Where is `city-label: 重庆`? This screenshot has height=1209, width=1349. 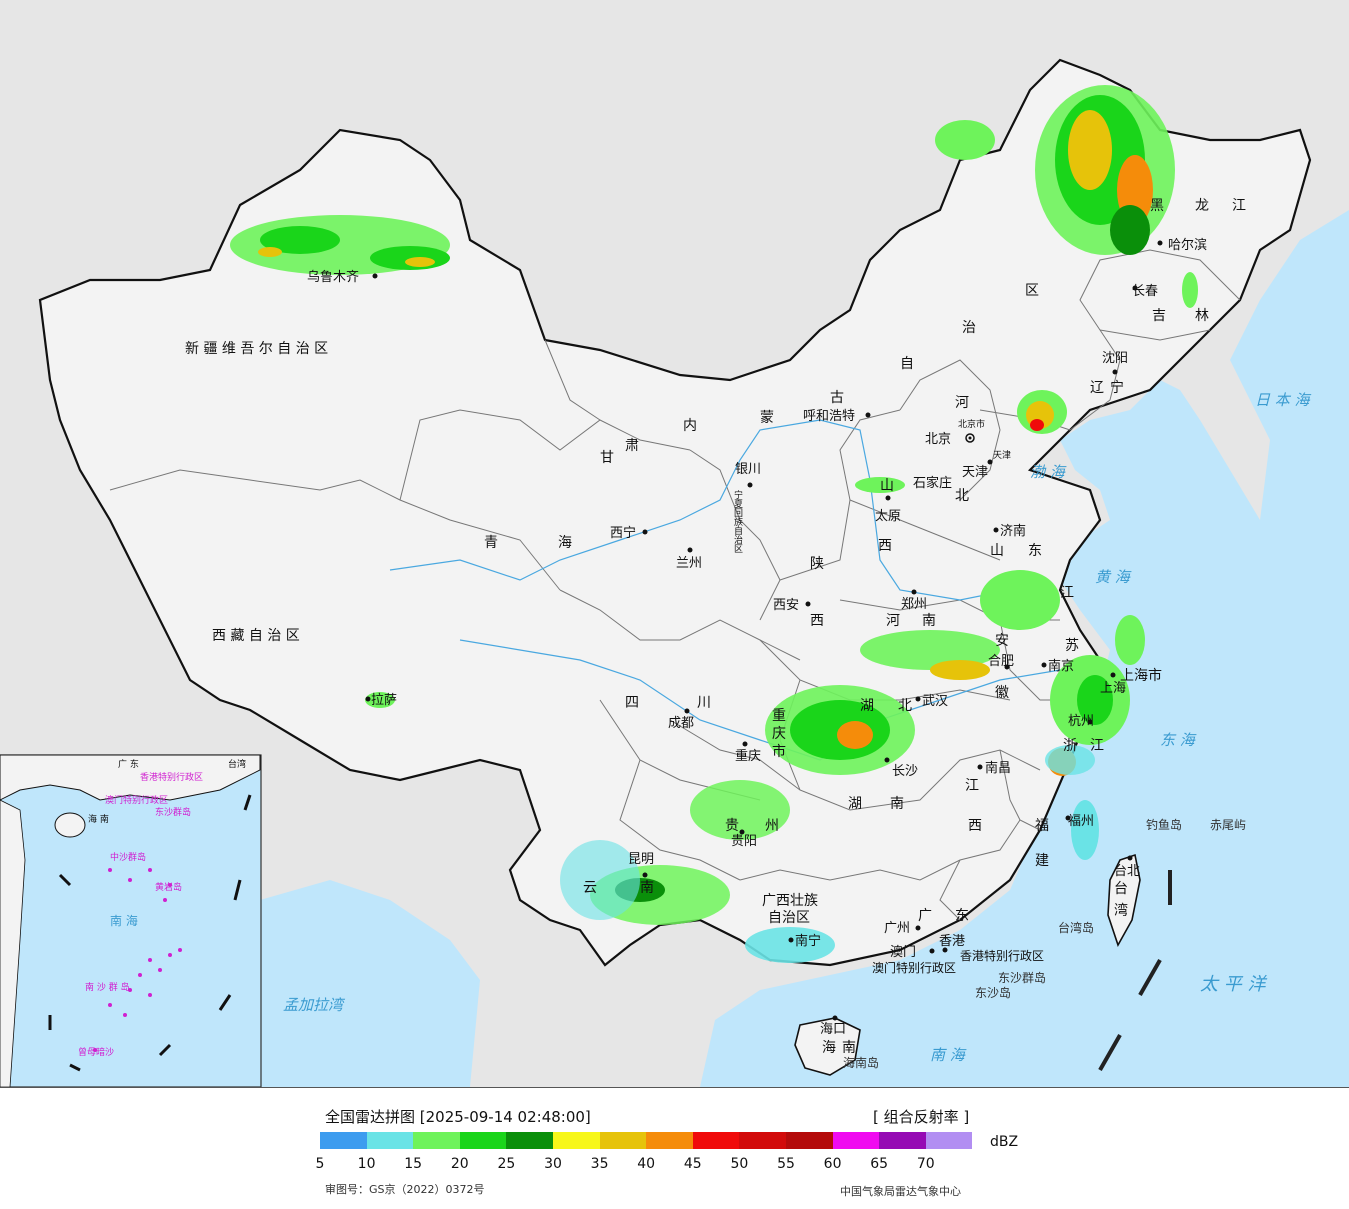 city-label: 重庆 is located at coordinates (748, 756).